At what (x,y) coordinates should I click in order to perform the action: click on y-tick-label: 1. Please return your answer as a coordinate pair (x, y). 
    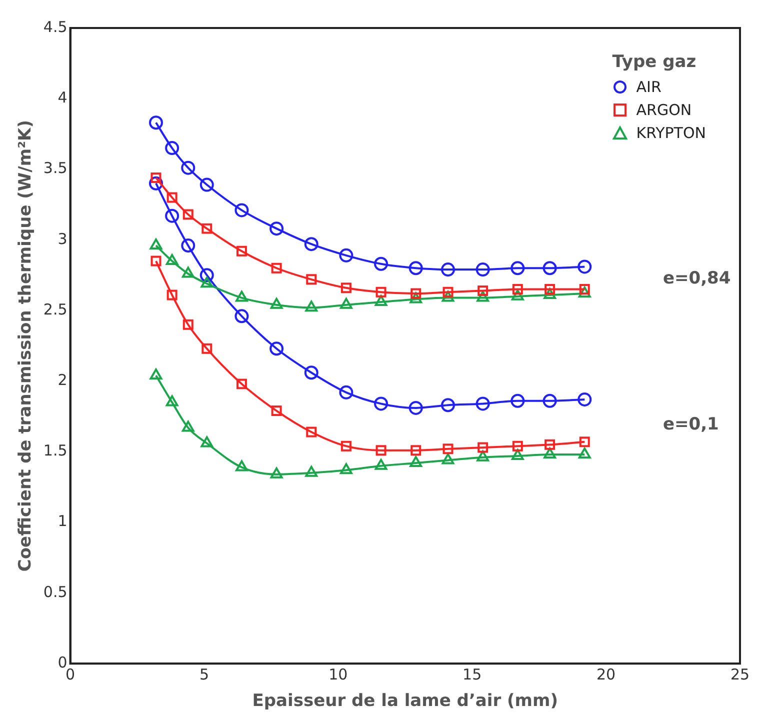
    Looking at the image, I should click on (63, 521).